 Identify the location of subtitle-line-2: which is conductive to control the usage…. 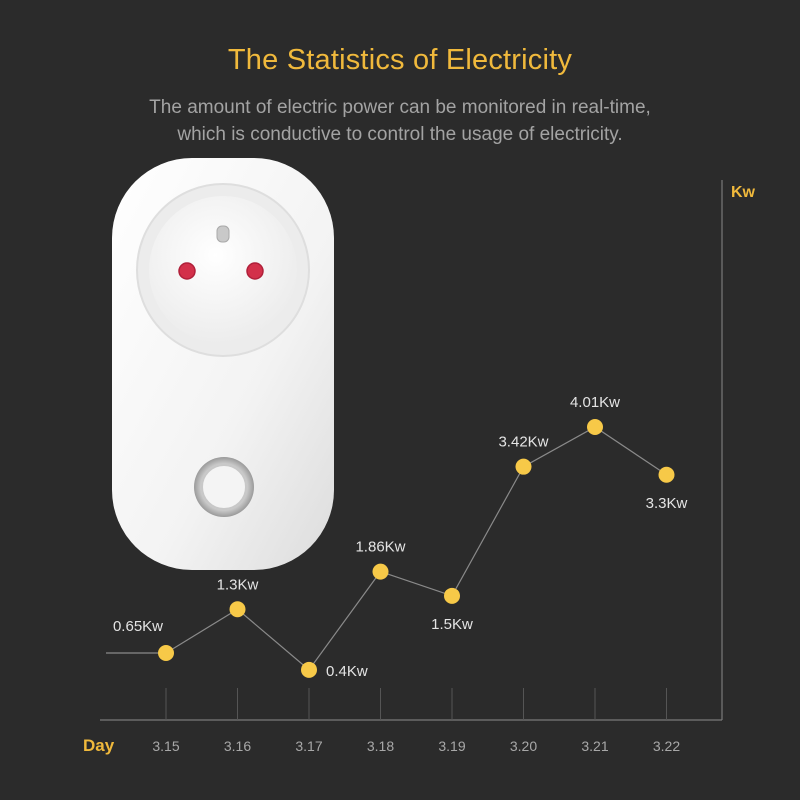
(400, 134).